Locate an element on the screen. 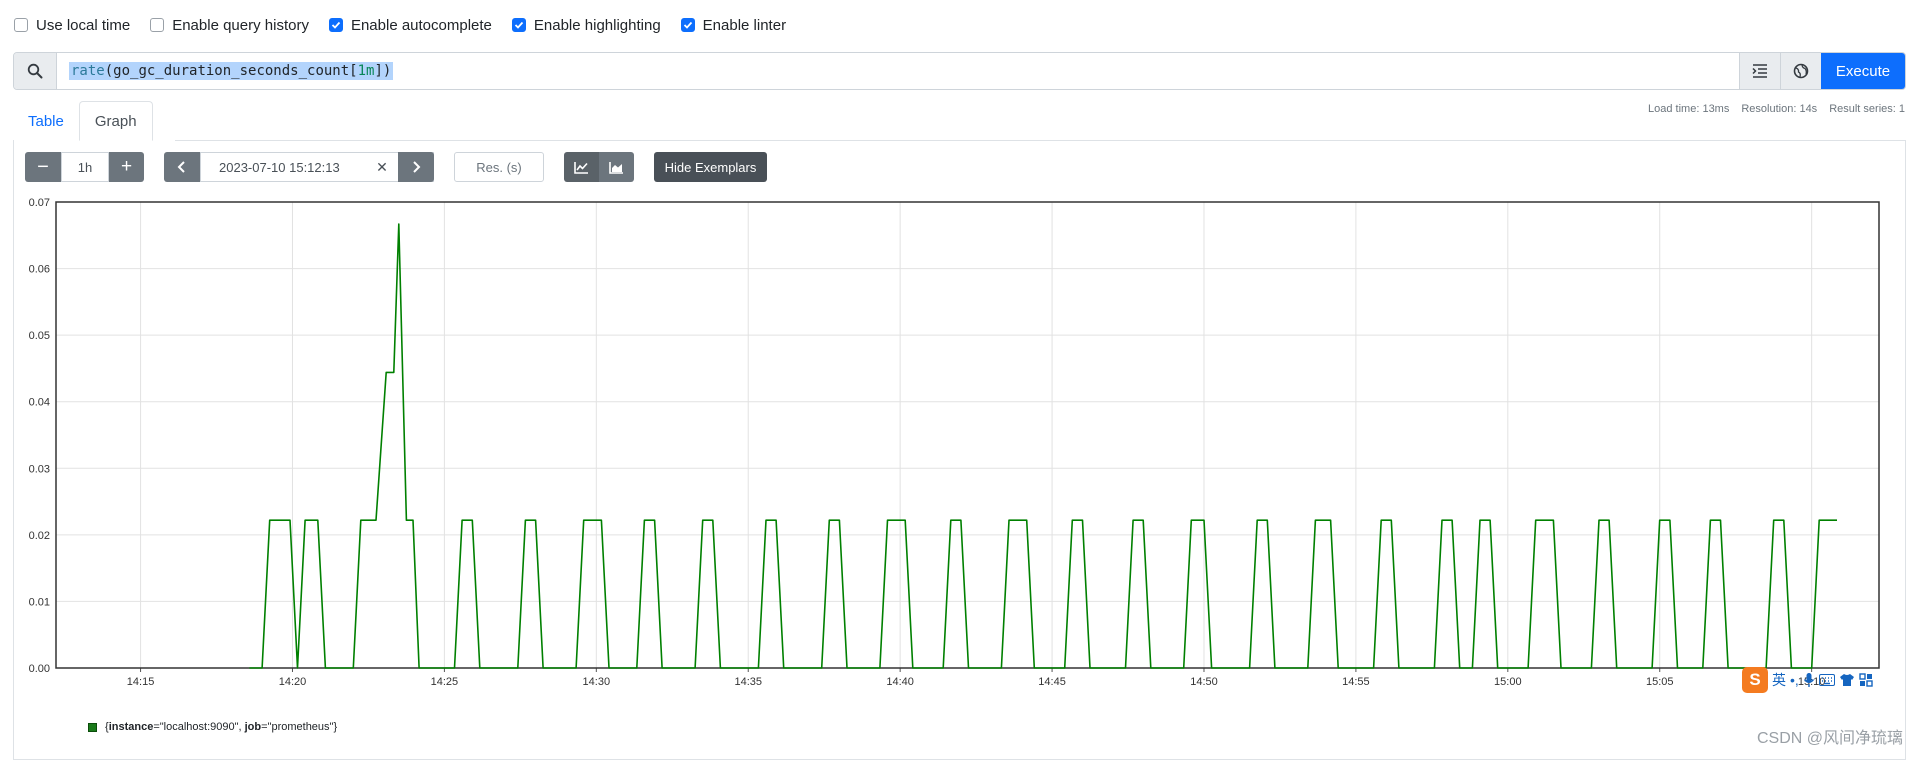 Image resolution: width=1917 pixels, height=760 pixels. x-tick-label: 14:30 is located at coordinates (597, 682).